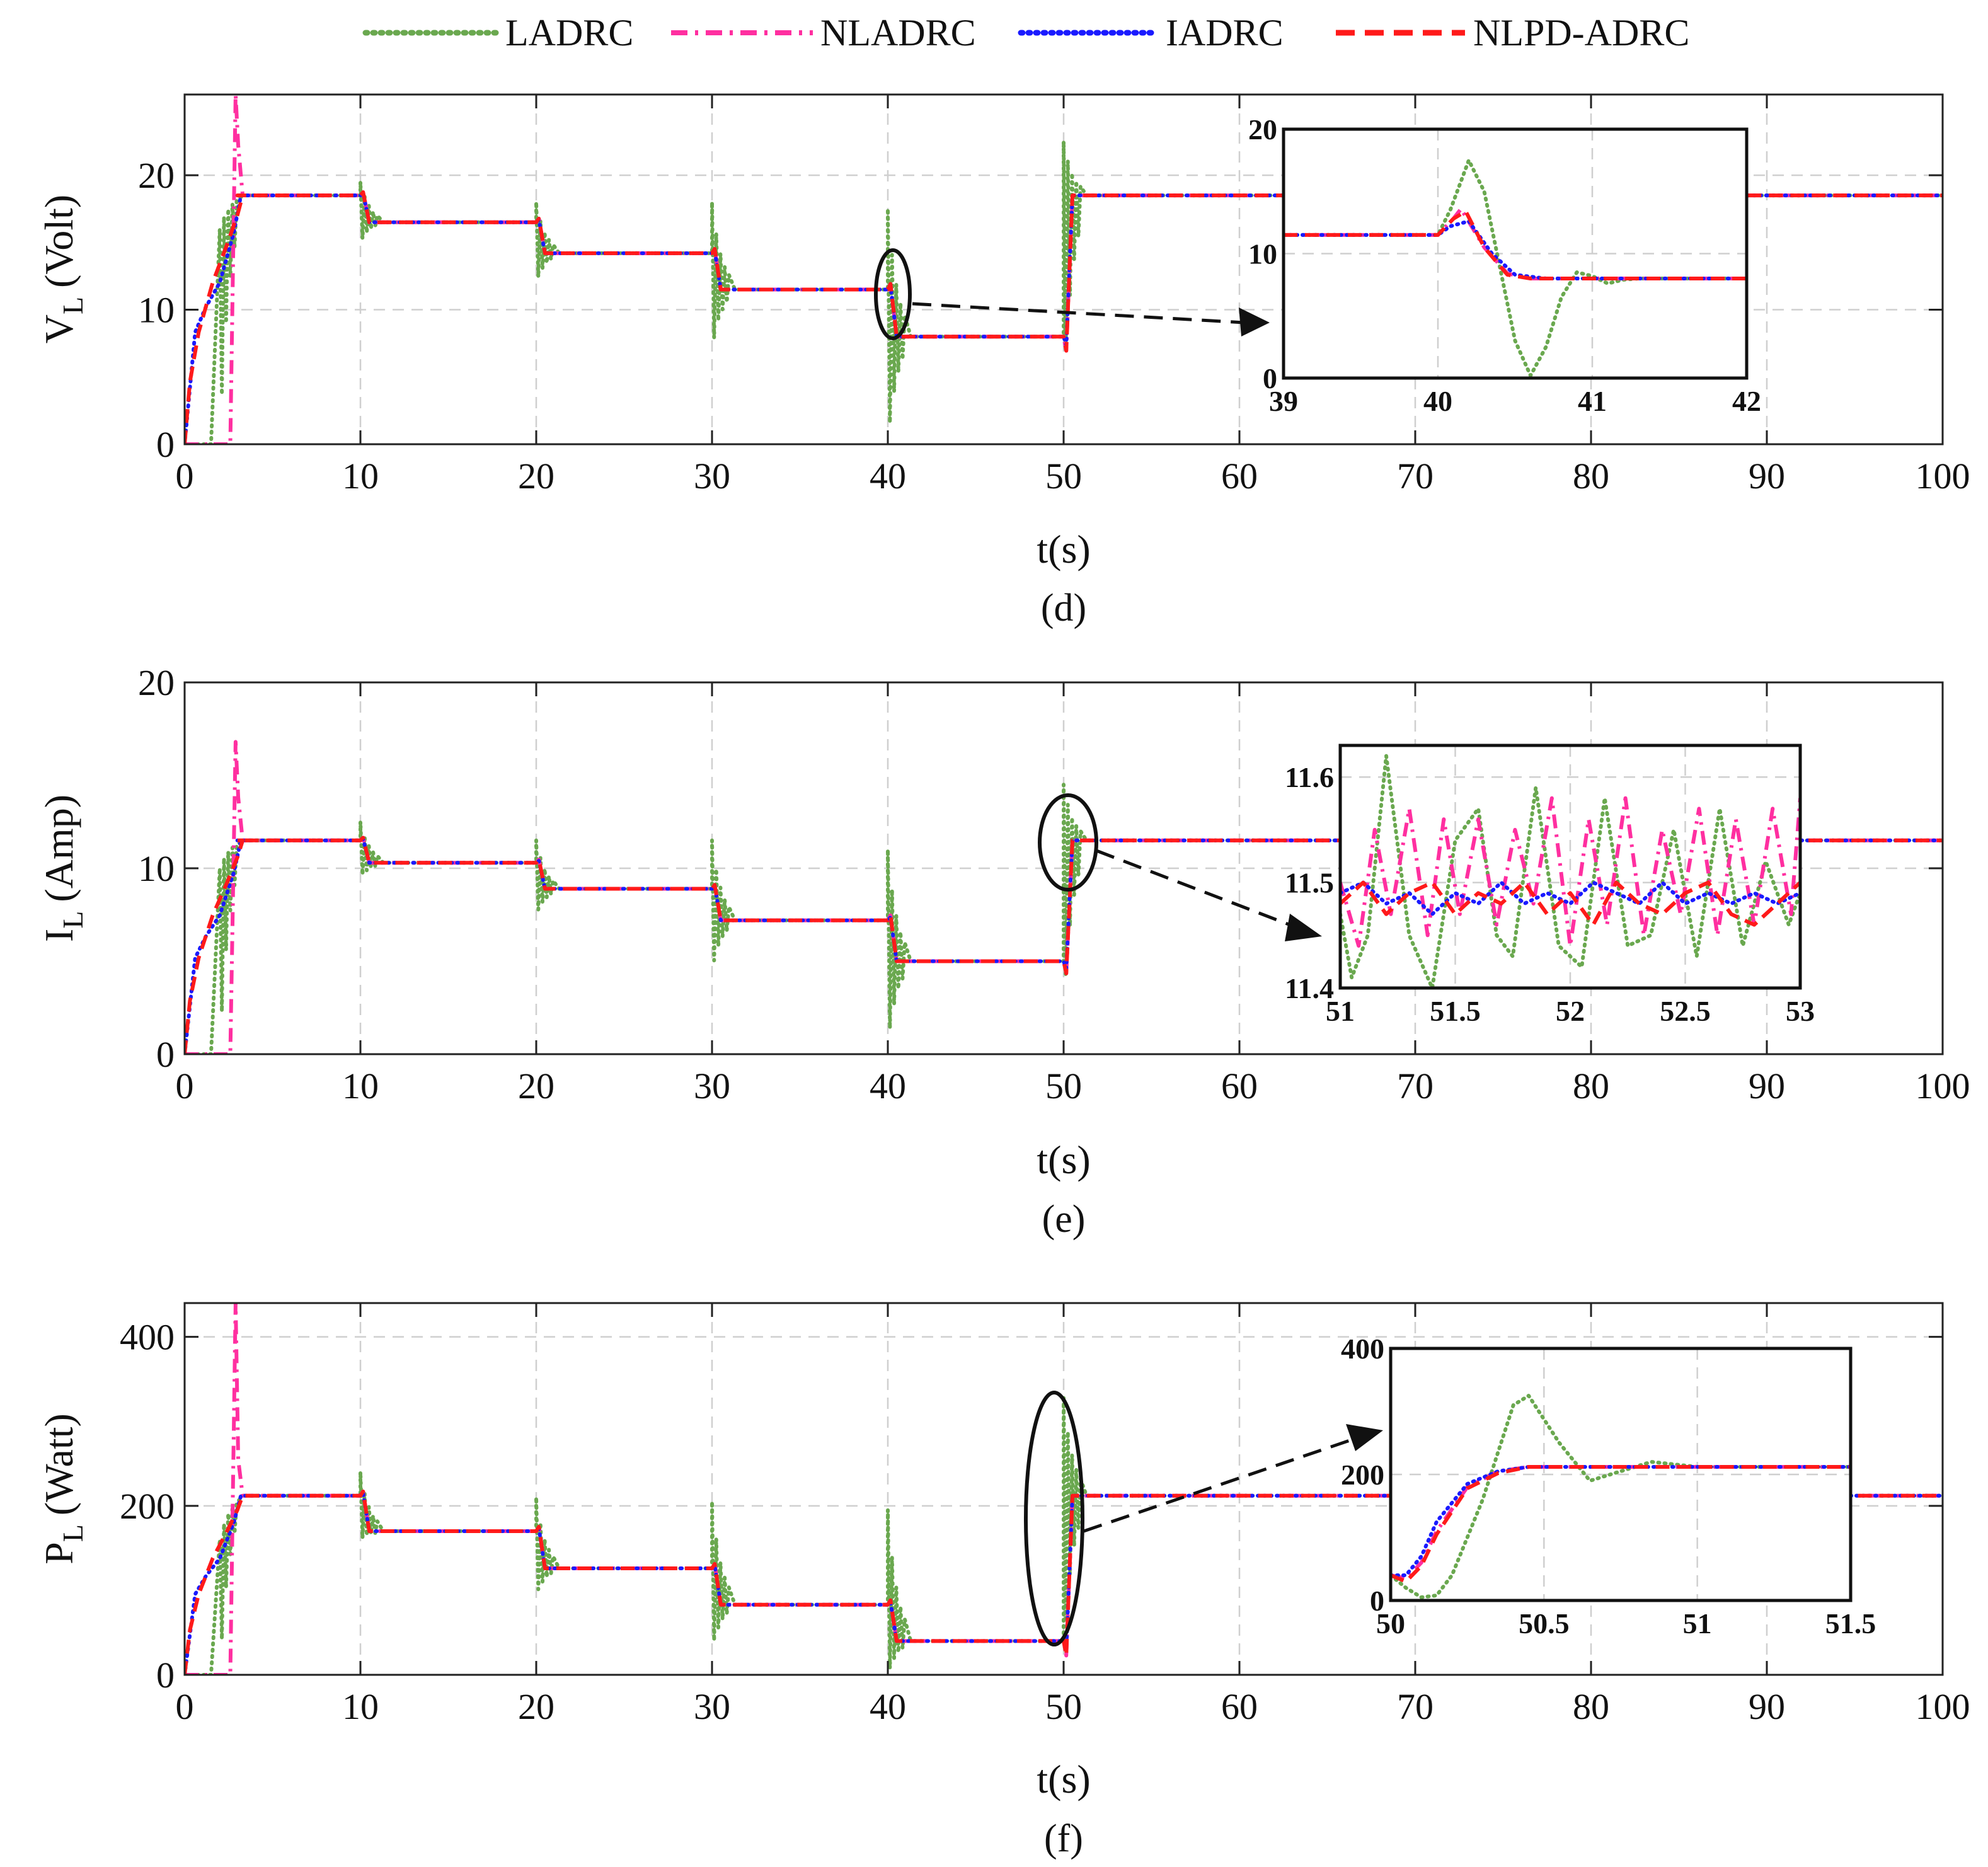 The width and height of the screenshot is (1988, 1867). What do you see at coordinates (1063, 1839) in the screenshot?
I see `panel-label: (f)` at bounding box center [1063, 1839].